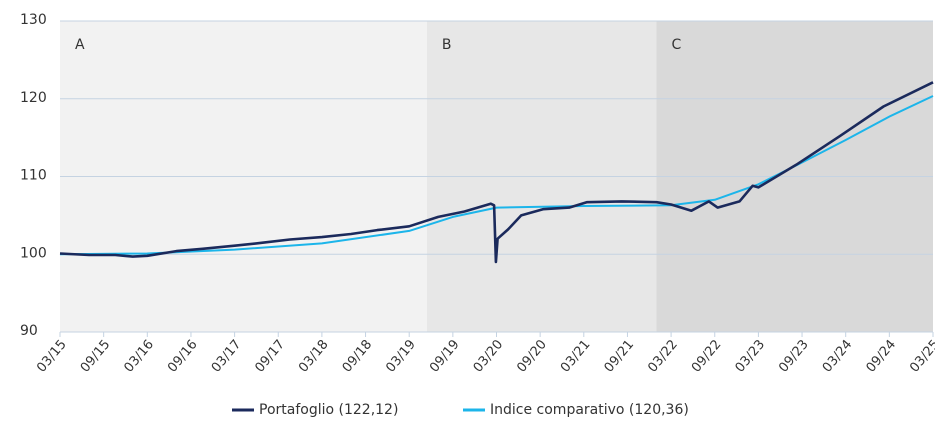 This screenshot has width=935, height=427. What do you see at coordinates (33, 176) in the screenshot?
I see `y-tick-label: 110` at bounding box center [33, 176].